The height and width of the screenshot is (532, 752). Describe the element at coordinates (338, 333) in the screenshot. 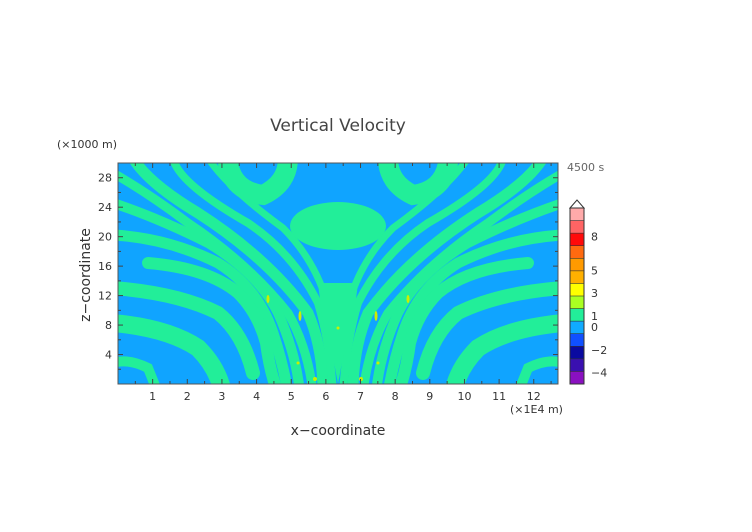

I see `contour-center-column` at that location.